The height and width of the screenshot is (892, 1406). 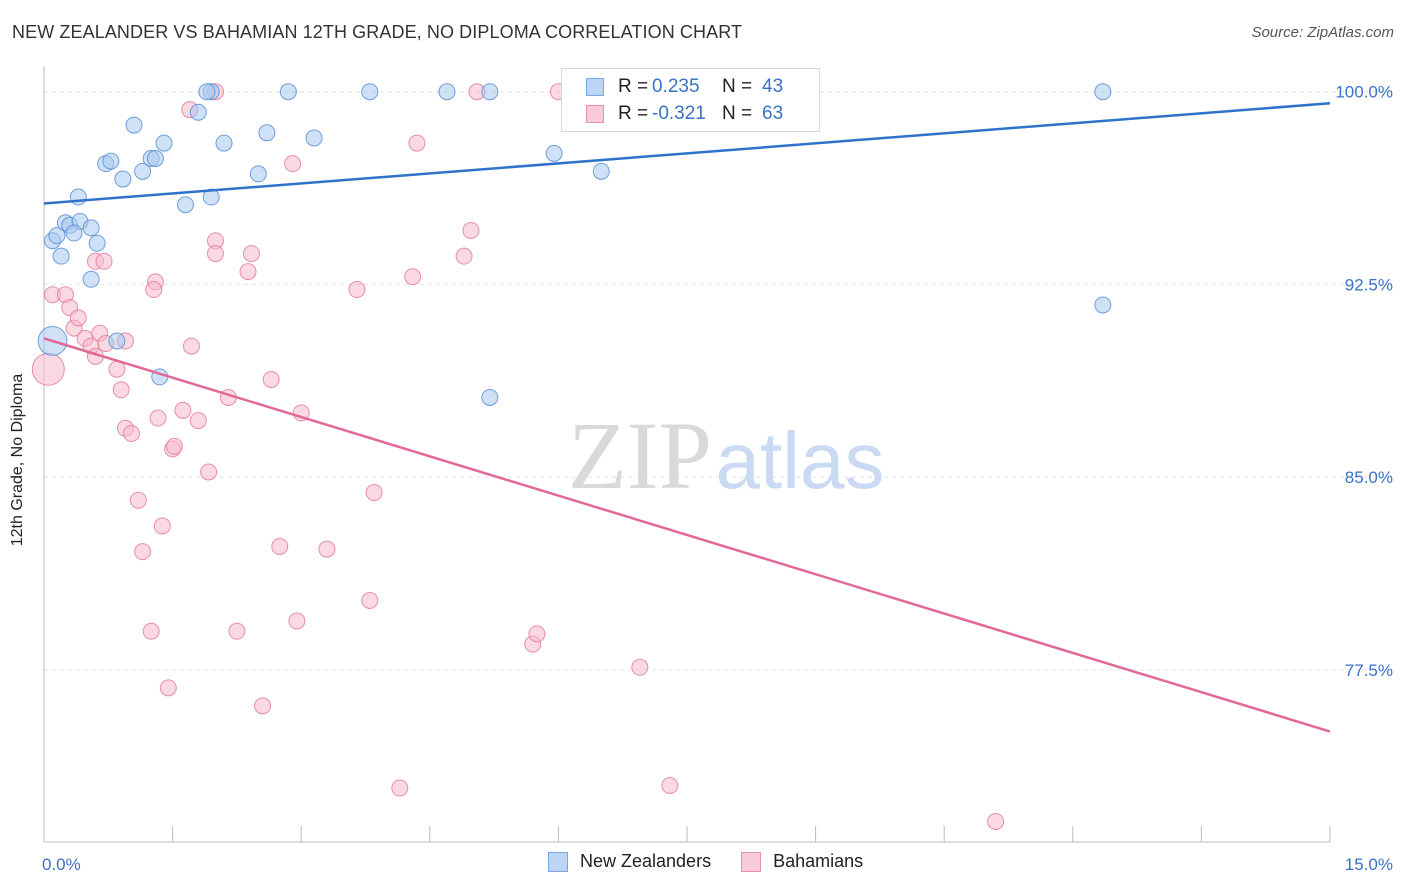 What do you see at coordinates (61, 864) in the screenshot?
I see `x-tick-label: 0.0%` at bounding box center [61, 864].